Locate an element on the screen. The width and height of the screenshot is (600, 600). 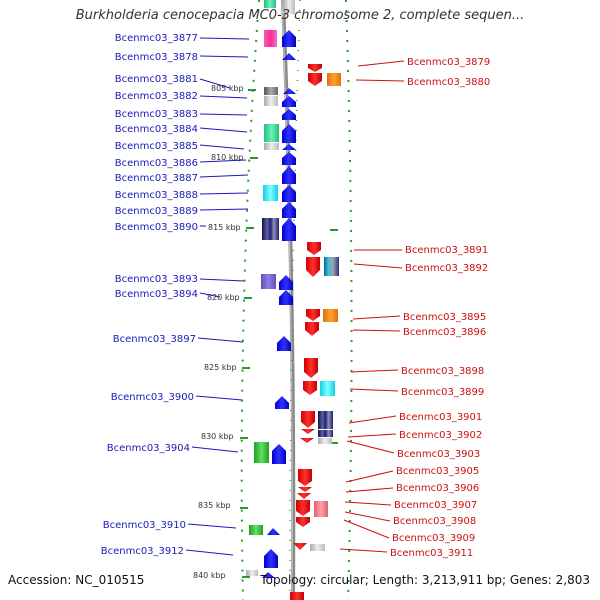
left-leader-lines is located at coordinates (217, 296).